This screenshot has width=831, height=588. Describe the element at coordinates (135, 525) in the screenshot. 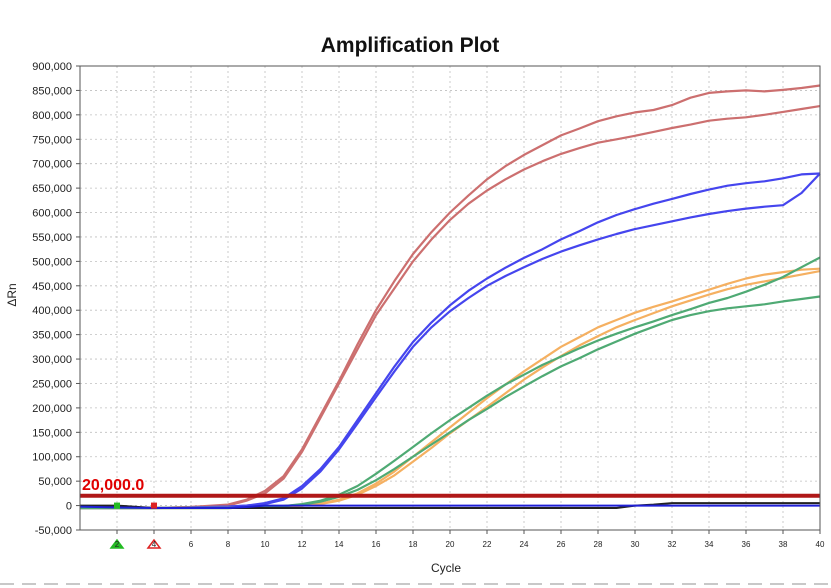

I see `baseline-markers` at that location.